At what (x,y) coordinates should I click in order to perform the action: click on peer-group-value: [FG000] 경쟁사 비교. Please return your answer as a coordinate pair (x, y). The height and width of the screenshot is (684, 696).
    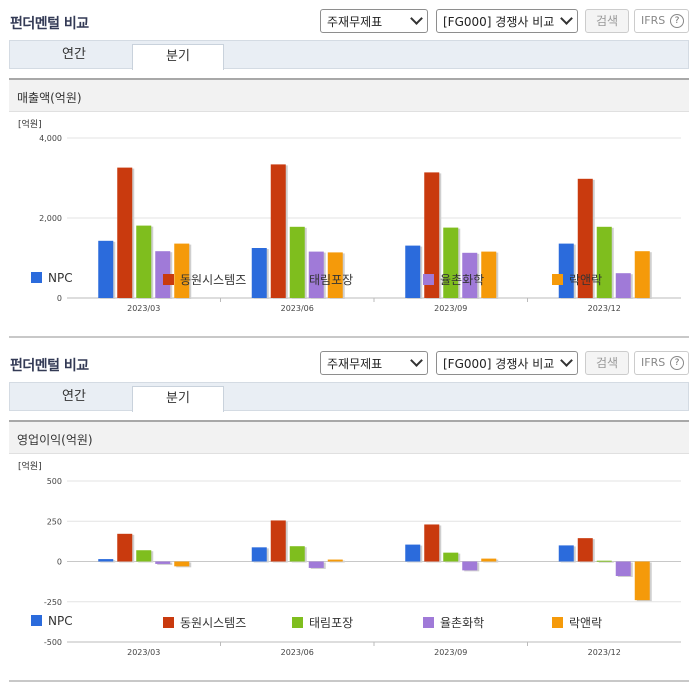
    Looking at the image, I should click on (499, 364).